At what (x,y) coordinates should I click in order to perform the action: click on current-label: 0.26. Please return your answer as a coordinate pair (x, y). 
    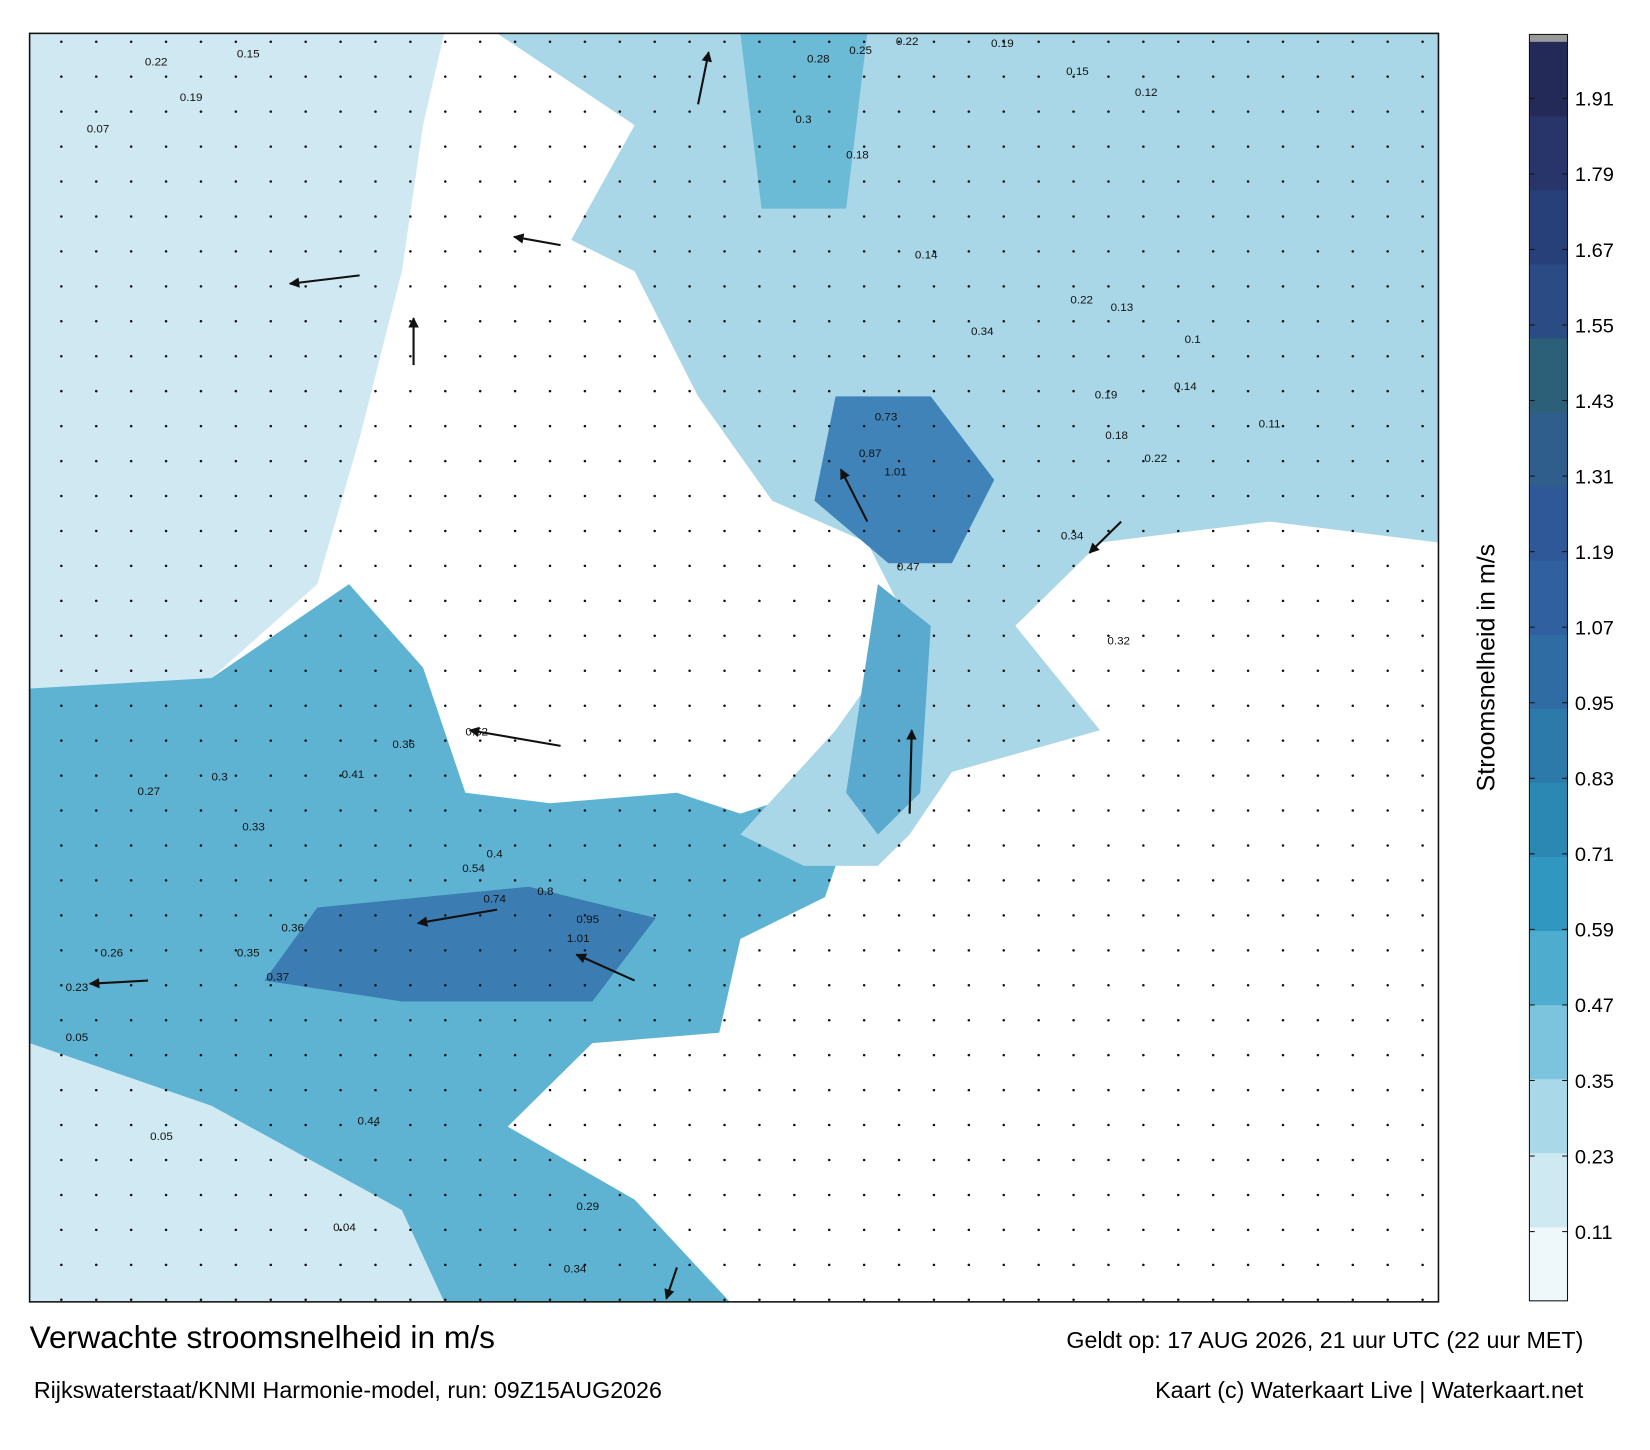
    Looking at the image, I should click on (111, 954).